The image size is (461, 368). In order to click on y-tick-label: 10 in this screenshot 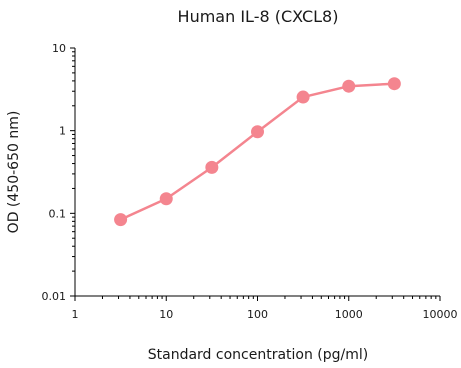, I will do `click(59, 48)`.